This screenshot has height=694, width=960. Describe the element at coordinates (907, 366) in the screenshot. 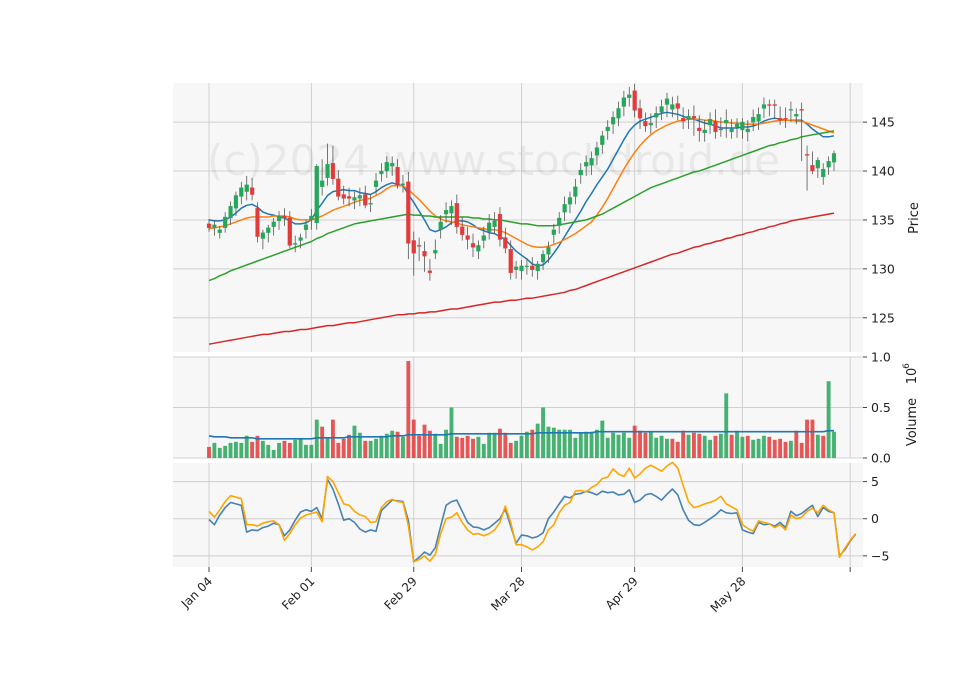

I see `volume-axis-exponent: 6` at that location.